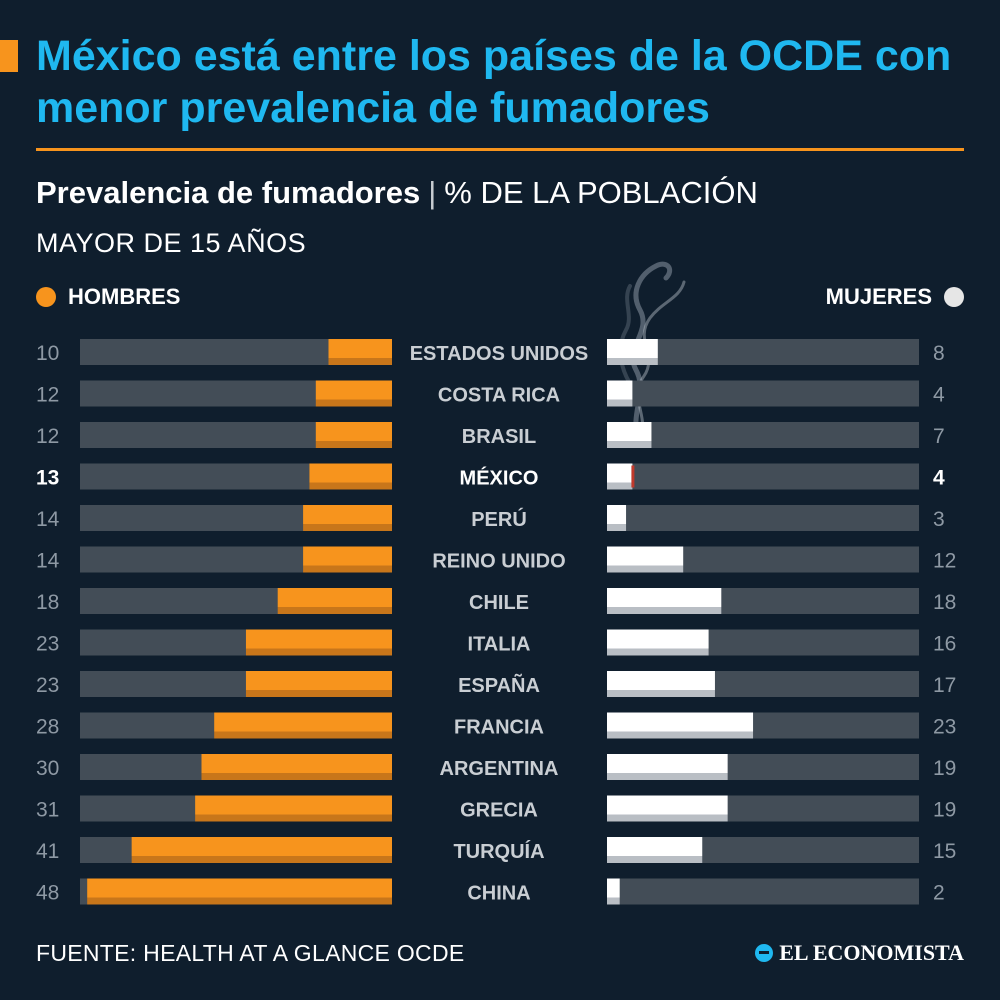  What do you see at coordinates (944, 561) in the screenshot?
I see `women-value-label: 12` at bounding box center [944, 561].